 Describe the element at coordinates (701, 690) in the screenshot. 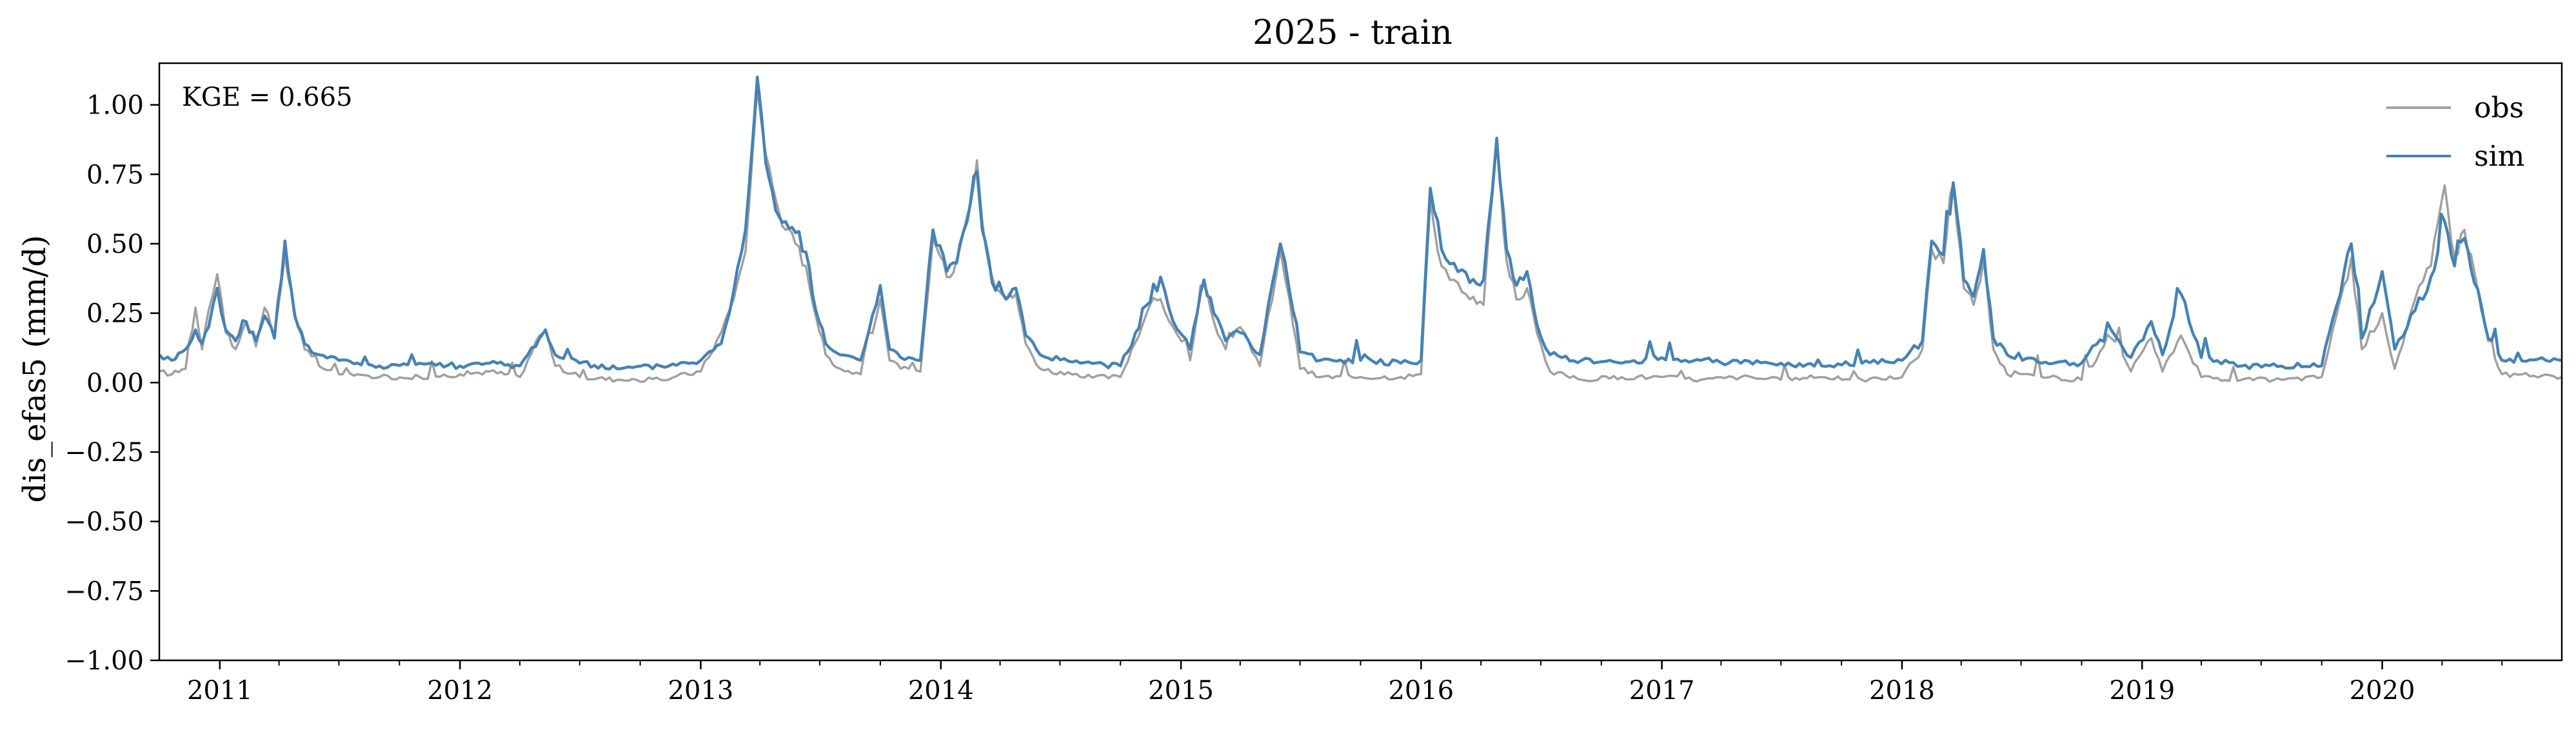

I see `x-tick-label: 2013` at that location.